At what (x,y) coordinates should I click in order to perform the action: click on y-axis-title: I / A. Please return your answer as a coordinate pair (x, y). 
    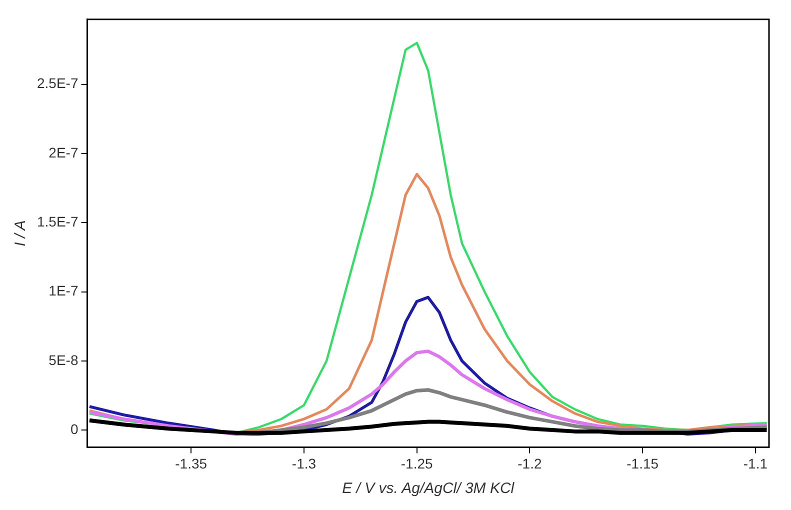
    Looking at the image, I should click on (21, 233).